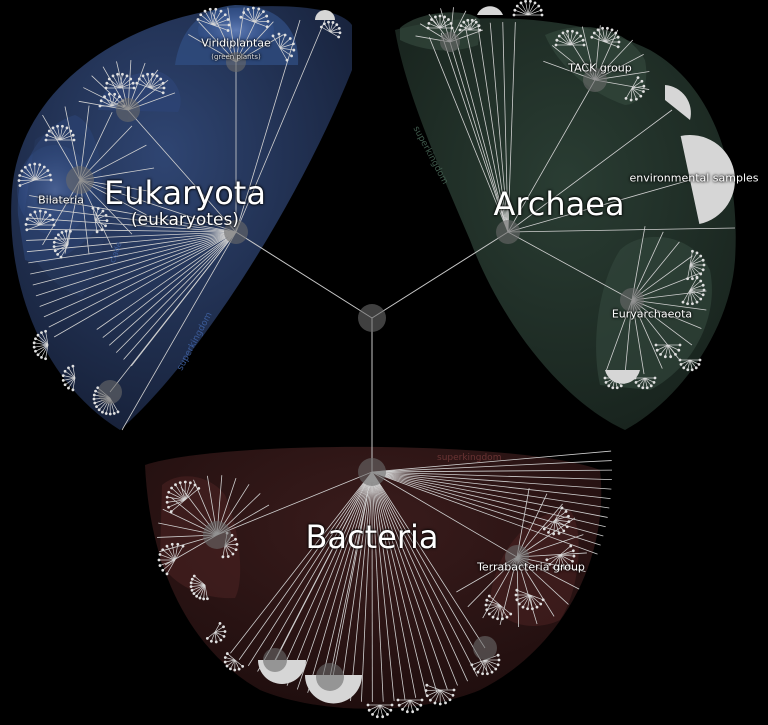 The height and width of the screenshot is (725, 768). Describe the element at coordinates (236, 43) in the screenshot. I see `viridiplantae-label: Viridiplantae` at that location.